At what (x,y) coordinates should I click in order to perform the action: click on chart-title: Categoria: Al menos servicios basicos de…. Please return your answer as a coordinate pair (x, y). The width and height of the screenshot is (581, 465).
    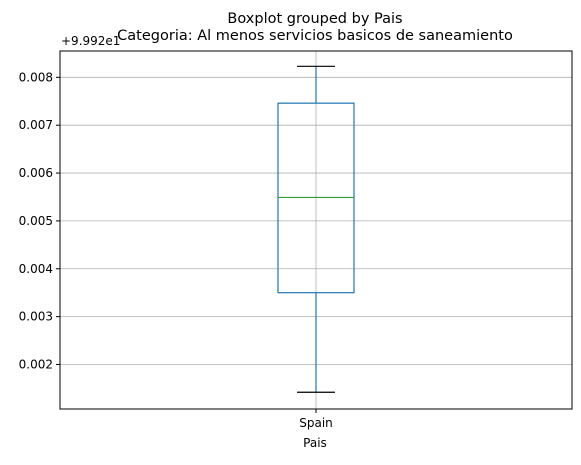
    Looking at the image, I should click on (315, 36).